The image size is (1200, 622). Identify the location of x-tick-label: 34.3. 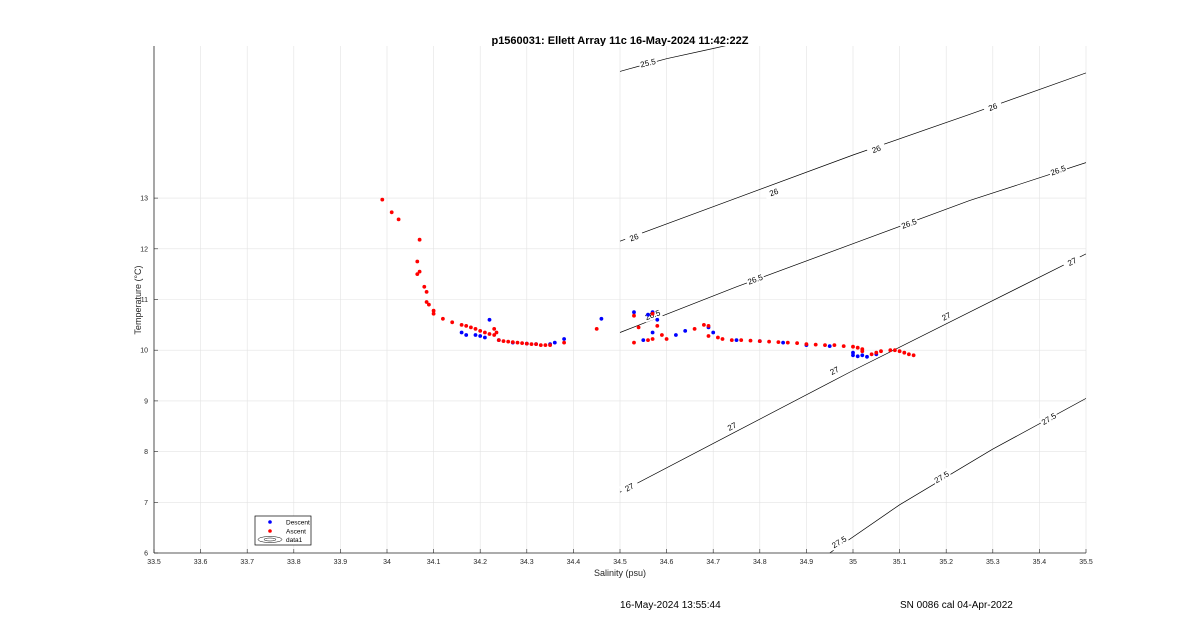
(527, 562).